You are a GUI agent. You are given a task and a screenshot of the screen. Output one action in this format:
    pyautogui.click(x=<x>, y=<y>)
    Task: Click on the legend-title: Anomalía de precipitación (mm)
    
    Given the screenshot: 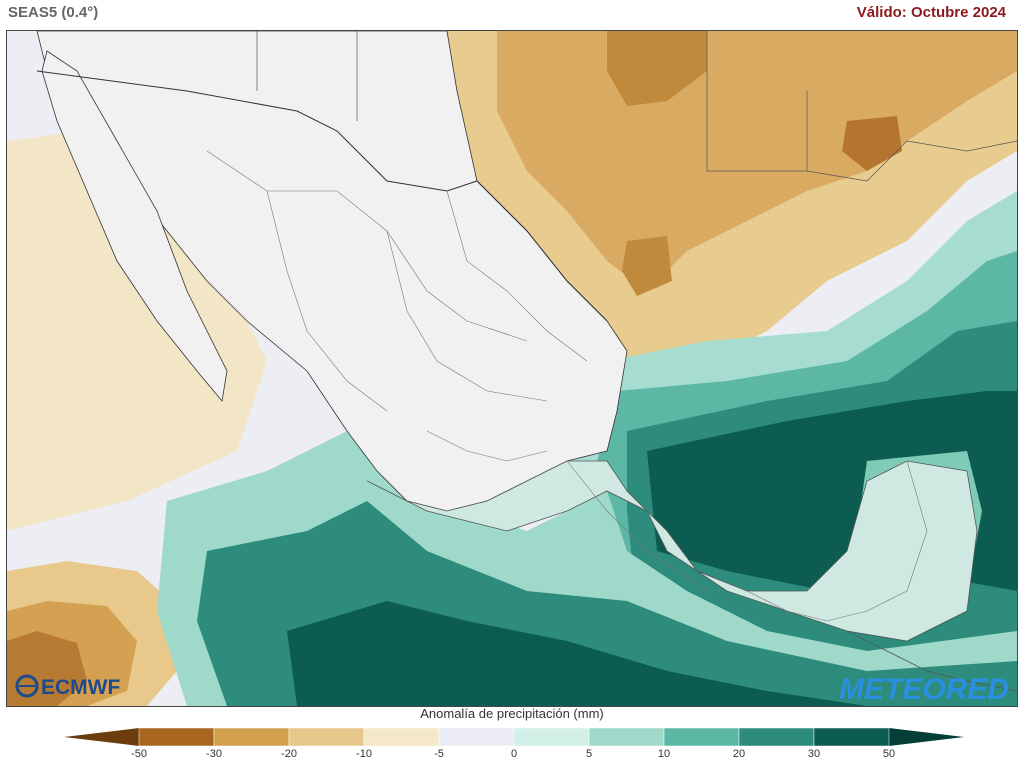 What is the action you would take?
    pyautogui.click(x=512, y=713)
    